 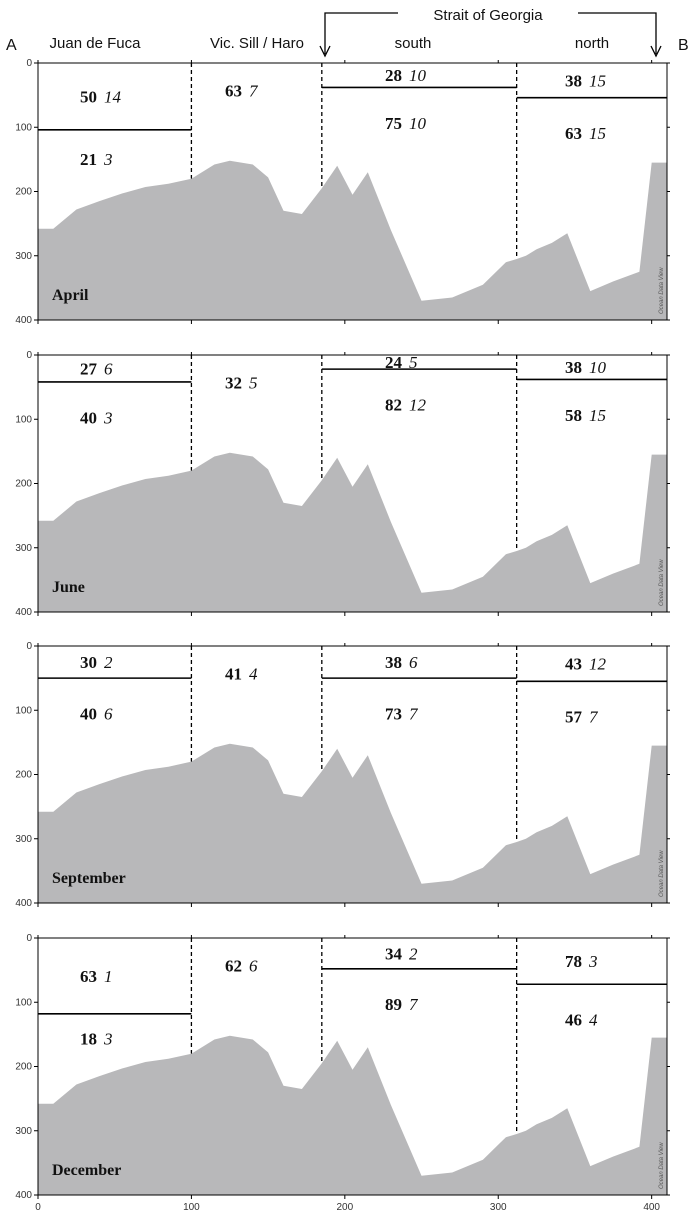 What do you see at coordinates (394, 362) in the screenshot?
I see `mean-value: 24` at bounding box center [394, 362].